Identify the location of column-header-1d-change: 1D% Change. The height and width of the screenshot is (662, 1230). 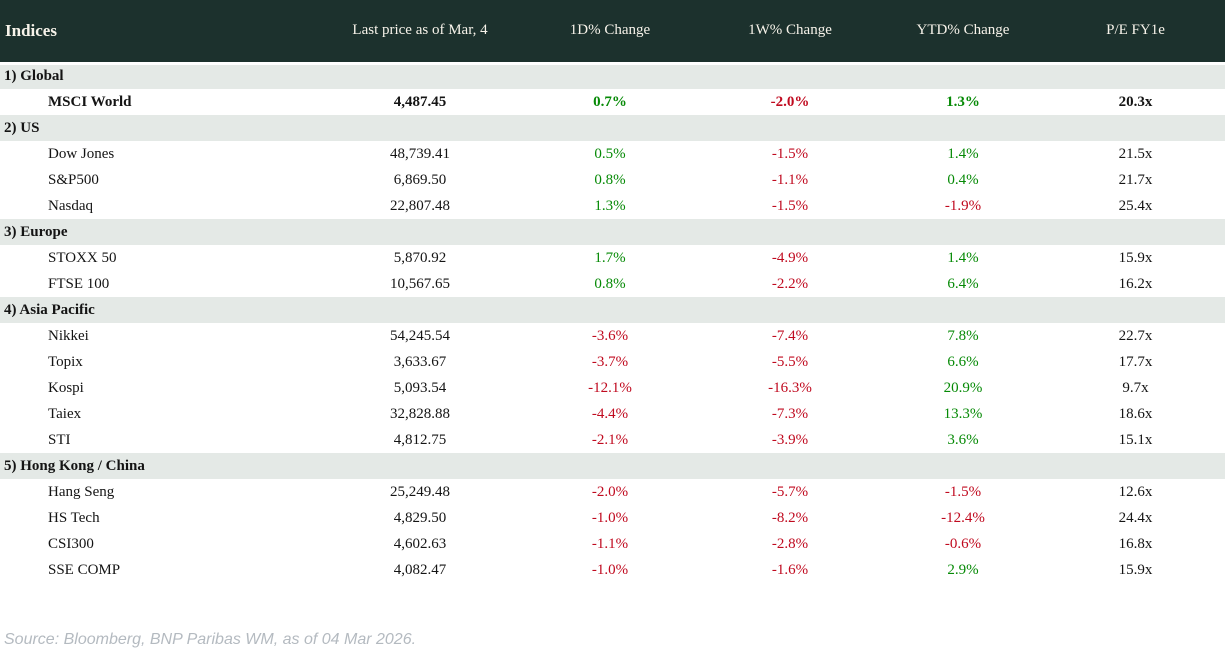
(610, 32).